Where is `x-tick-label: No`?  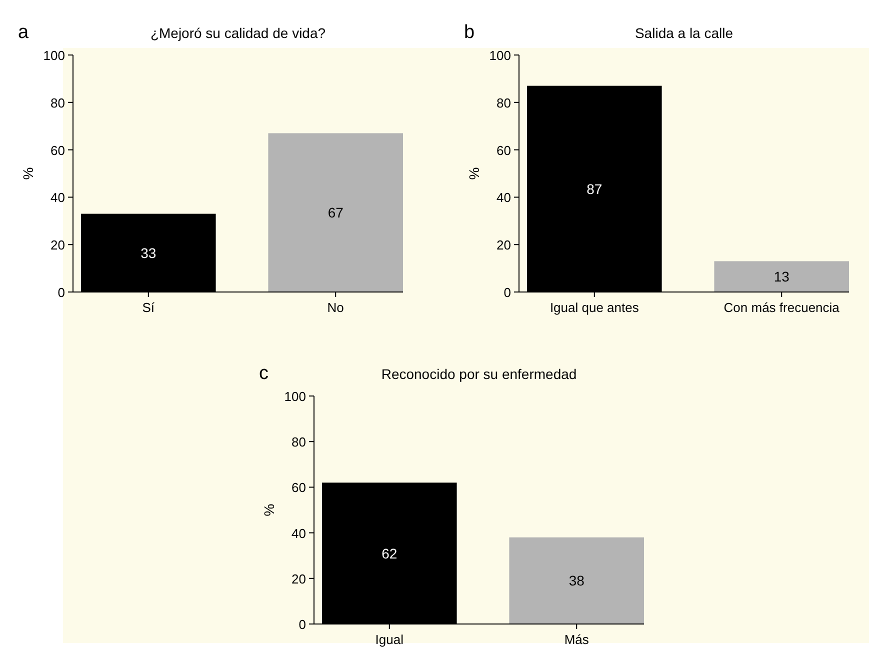
x-tick-label: No is located at coordinates (335, 307).